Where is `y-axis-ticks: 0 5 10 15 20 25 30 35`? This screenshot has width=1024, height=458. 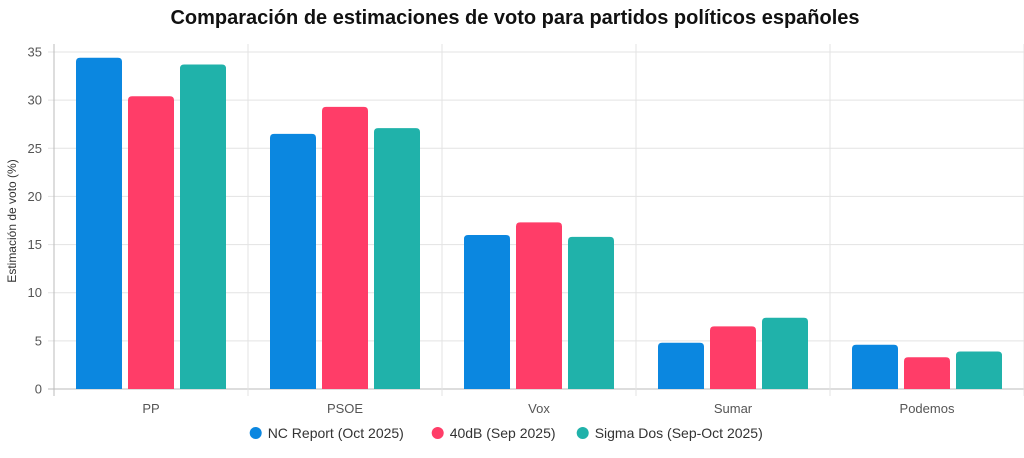 y-axis-ticks: 0 5 10 15 20 25 30 35 is located at coordinates (35, 221).